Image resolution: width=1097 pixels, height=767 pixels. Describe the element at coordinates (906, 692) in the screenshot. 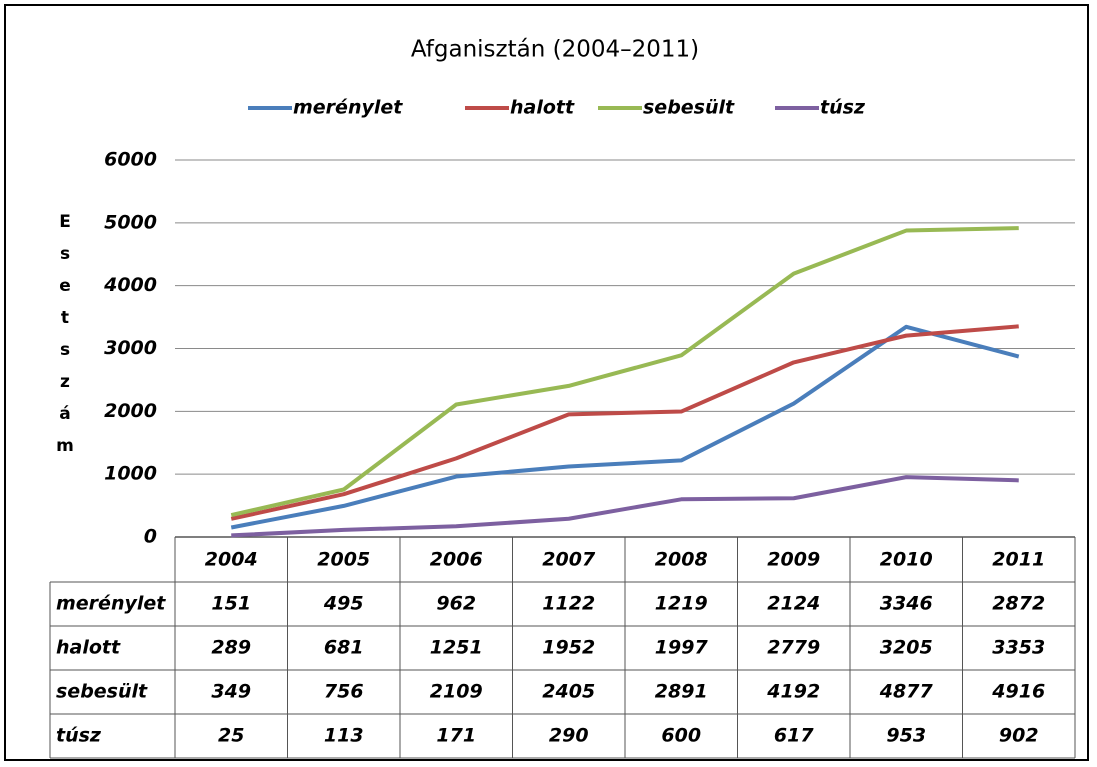

I see `table-cell: 4877` at that location.